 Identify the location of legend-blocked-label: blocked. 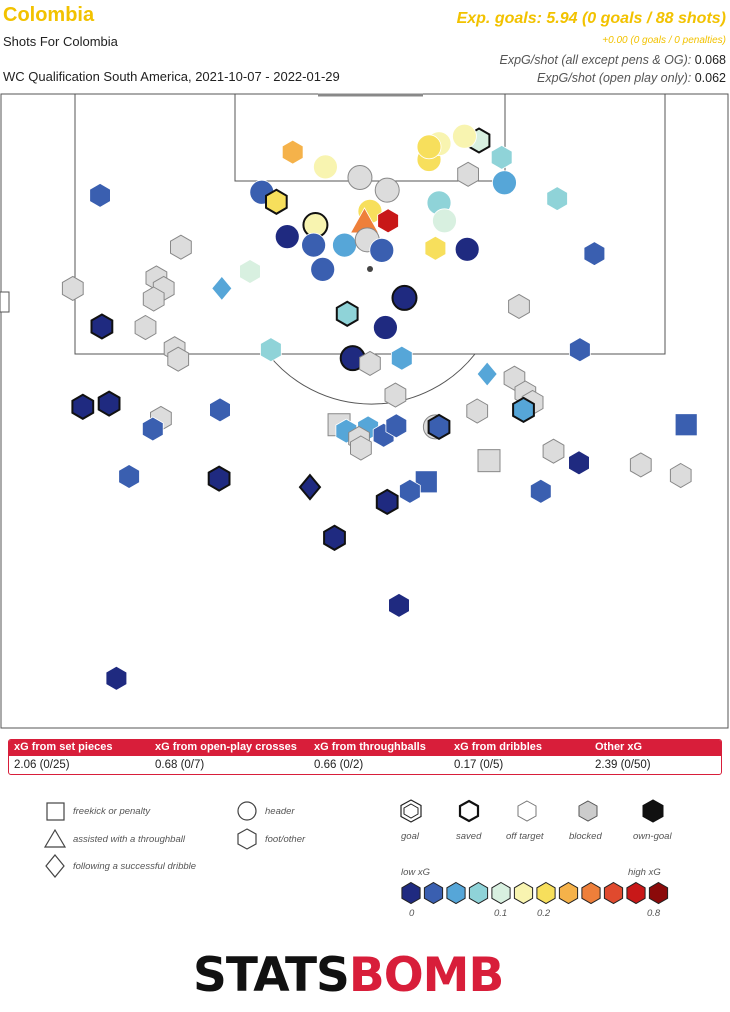
(585, 836).